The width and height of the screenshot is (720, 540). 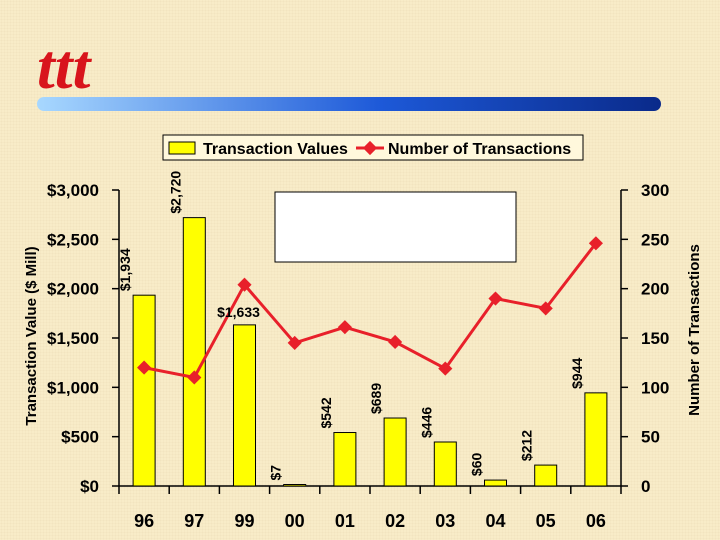 I want to click on x-tick-label: 99, so click(x=244, y=521).